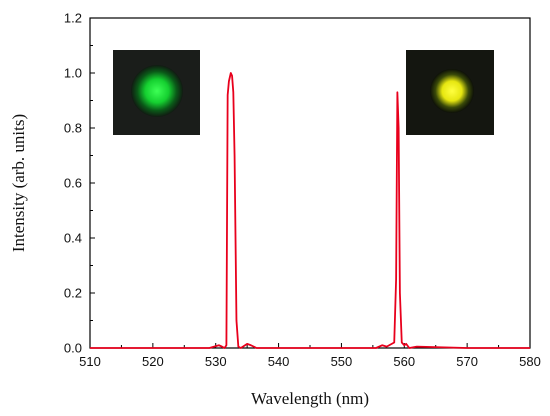 This screenshot has width=550, height=416. I want to click on x-tick-label-0: 510, so click(90, 361).